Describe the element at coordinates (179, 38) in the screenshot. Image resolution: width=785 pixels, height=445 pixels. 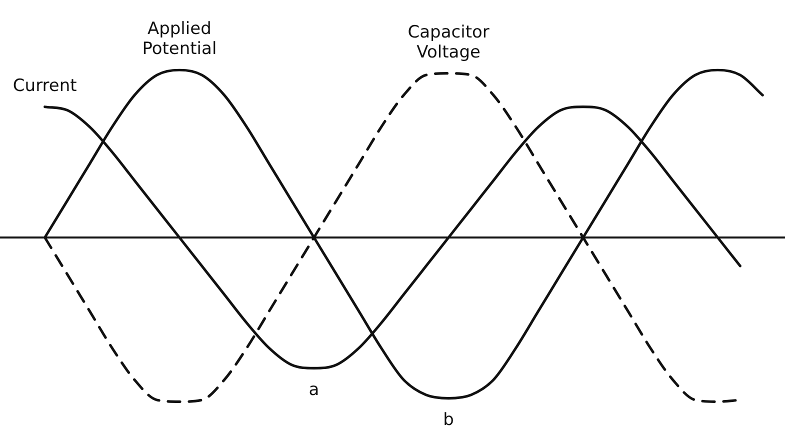
I see `series-label: Applied Potential` at that location.